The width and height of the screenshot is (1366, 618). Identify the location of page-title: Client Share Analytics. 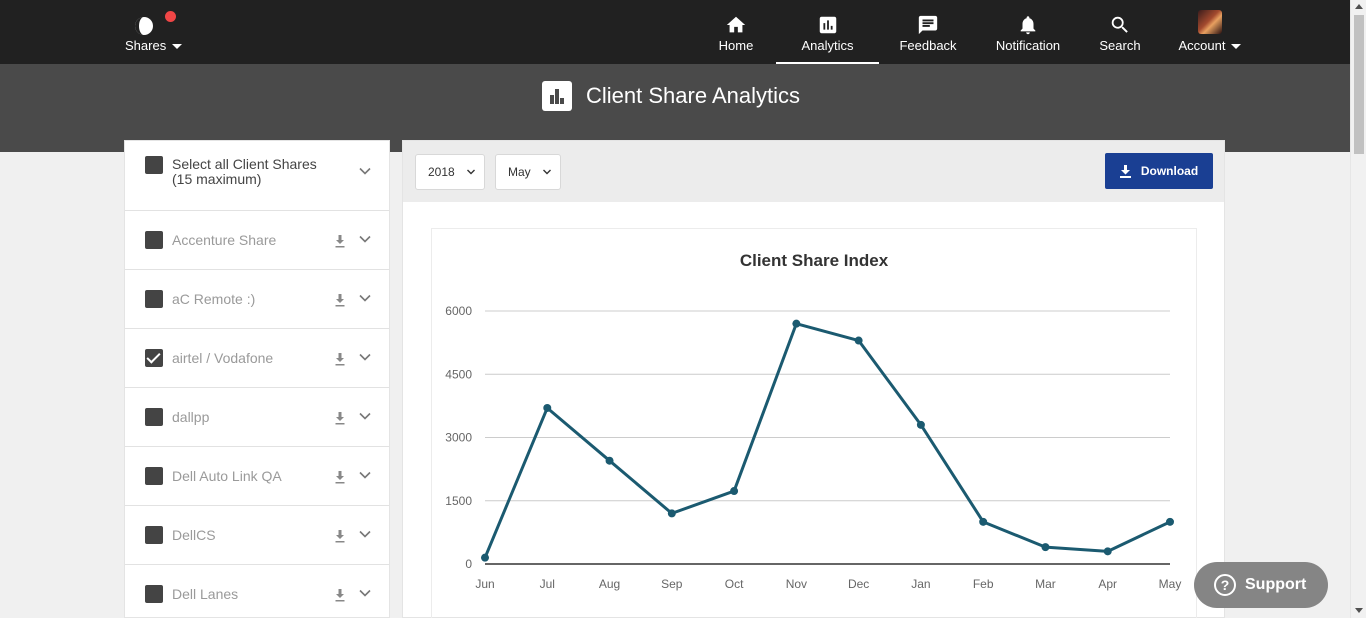
(671, 96).